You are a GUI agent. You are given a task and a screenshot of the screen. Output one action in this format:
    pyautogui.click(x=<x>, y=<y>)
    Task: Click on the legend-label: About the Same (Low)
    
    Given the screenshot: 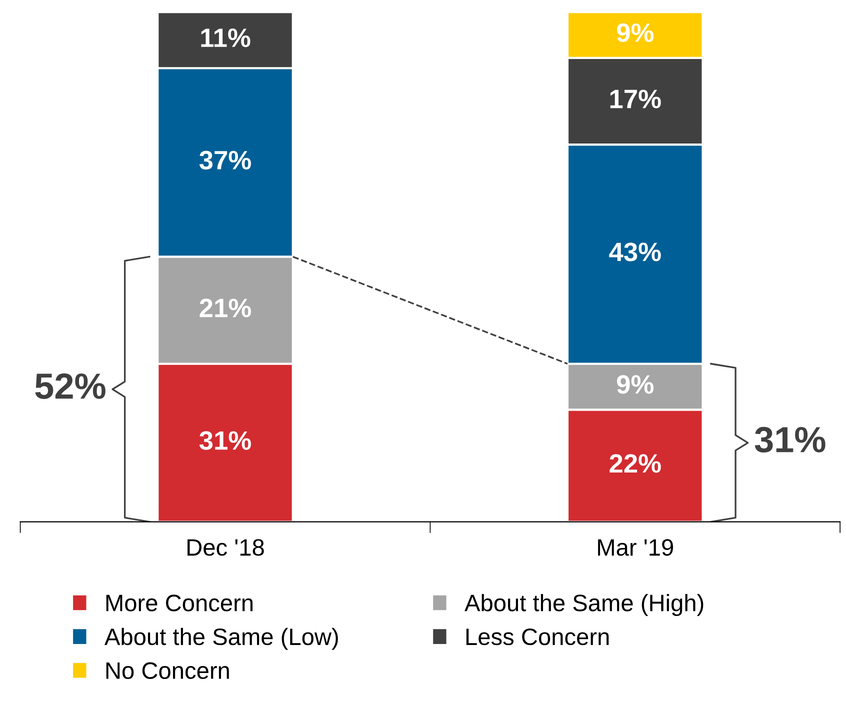 What is the action you would take?
    pyautogui.click(x=221, y=639)
    